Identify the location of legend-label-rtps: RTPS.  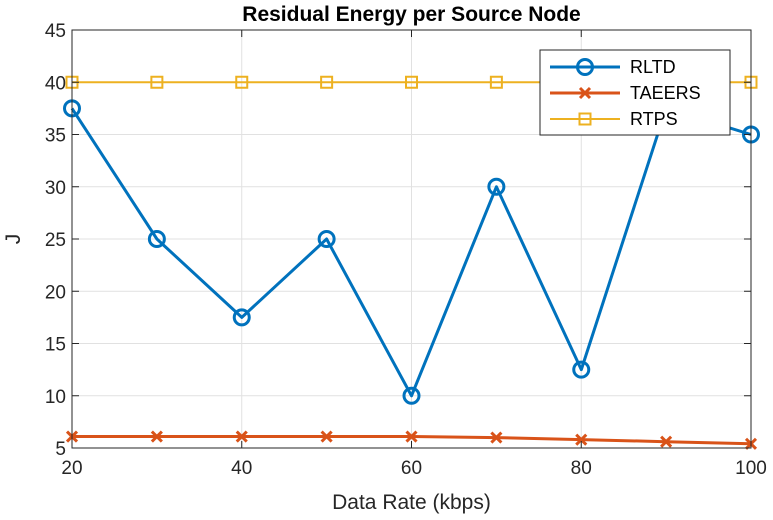
(654, 119).